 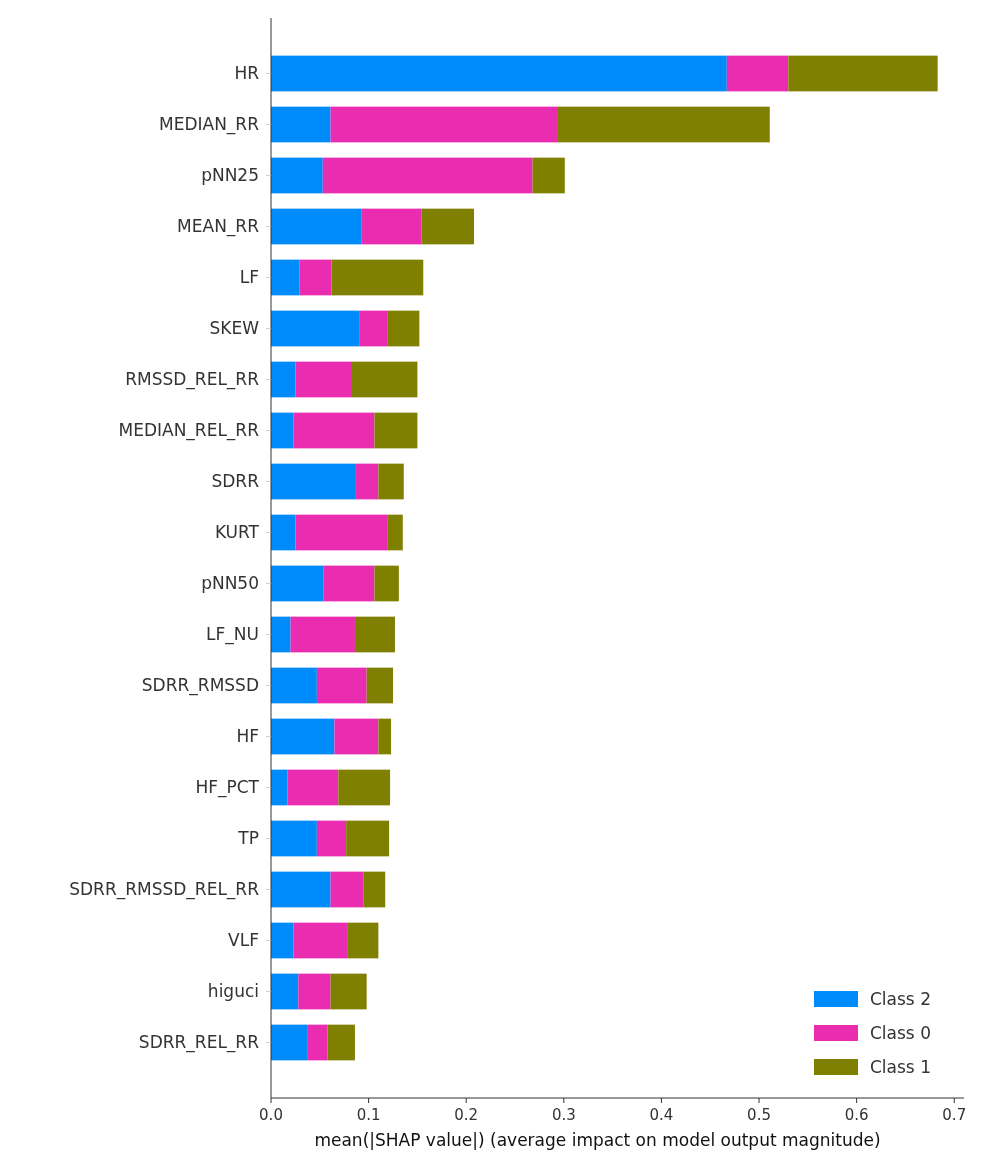 I want to click on y-tick-label: pNN25, so click(x=230, y=175).